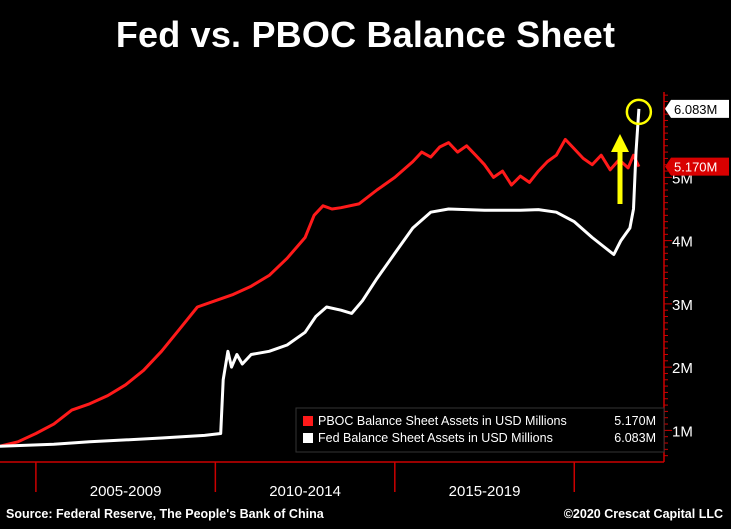  Describe the element at coordinates (697, 137) in the screenshot. I see `last-value-flags: 6.083M 5.170M` at that location.